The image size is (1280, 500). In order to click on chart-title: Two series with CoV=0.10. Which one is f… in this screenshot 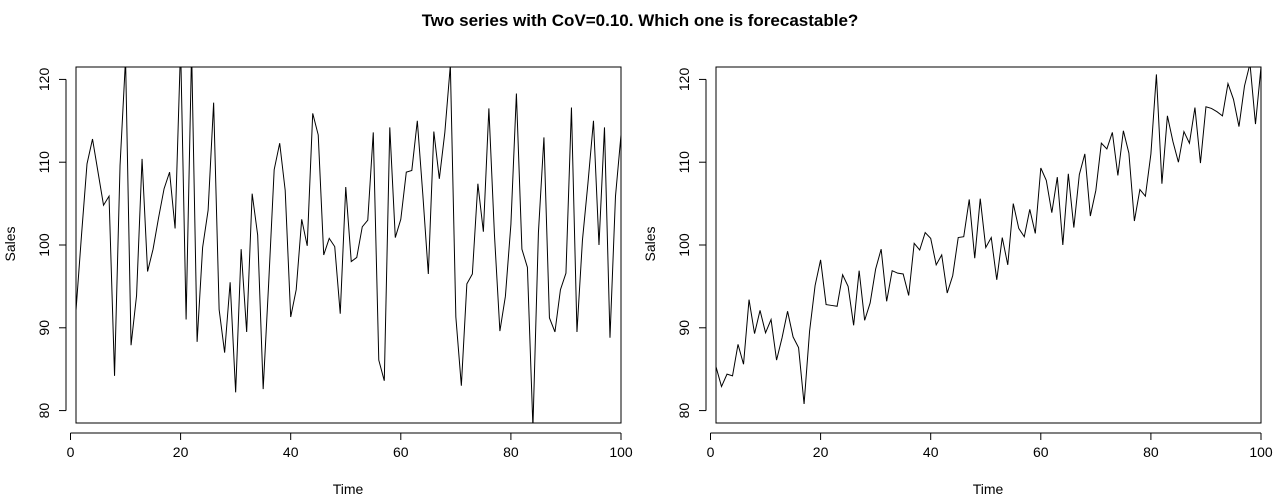, I will do `click(640, 20)`.